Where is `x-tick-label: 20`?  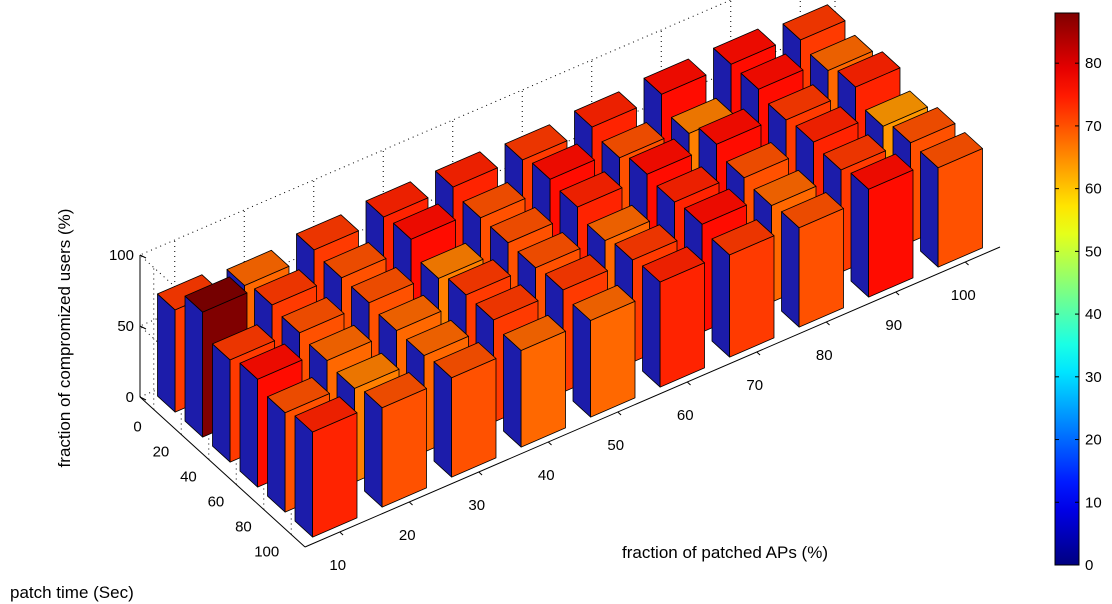 x-tick-label: 20 is located at coordinates (407, 535).